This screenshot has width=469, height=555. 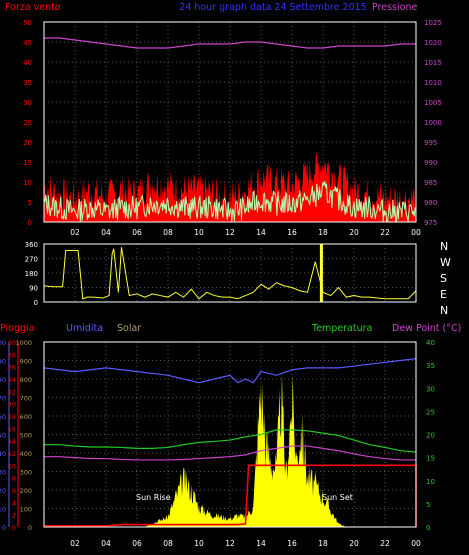 What do you see at coordinates (430, 163) in the screenshot?
I see `y-tick-label-pressure: 990` at bounding box center [430, 163].